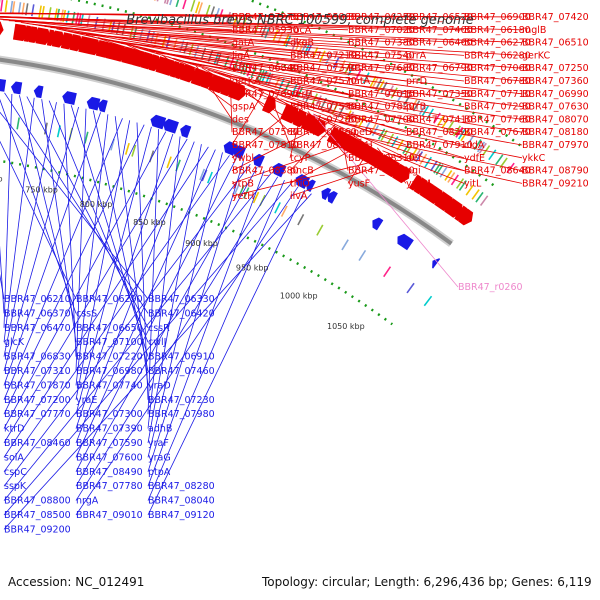 The image size is (600, 600). What do you see at coordinates (15, 472) in the screenshot?
I see `gene-label: cspC` at bounding box center [15, 472].